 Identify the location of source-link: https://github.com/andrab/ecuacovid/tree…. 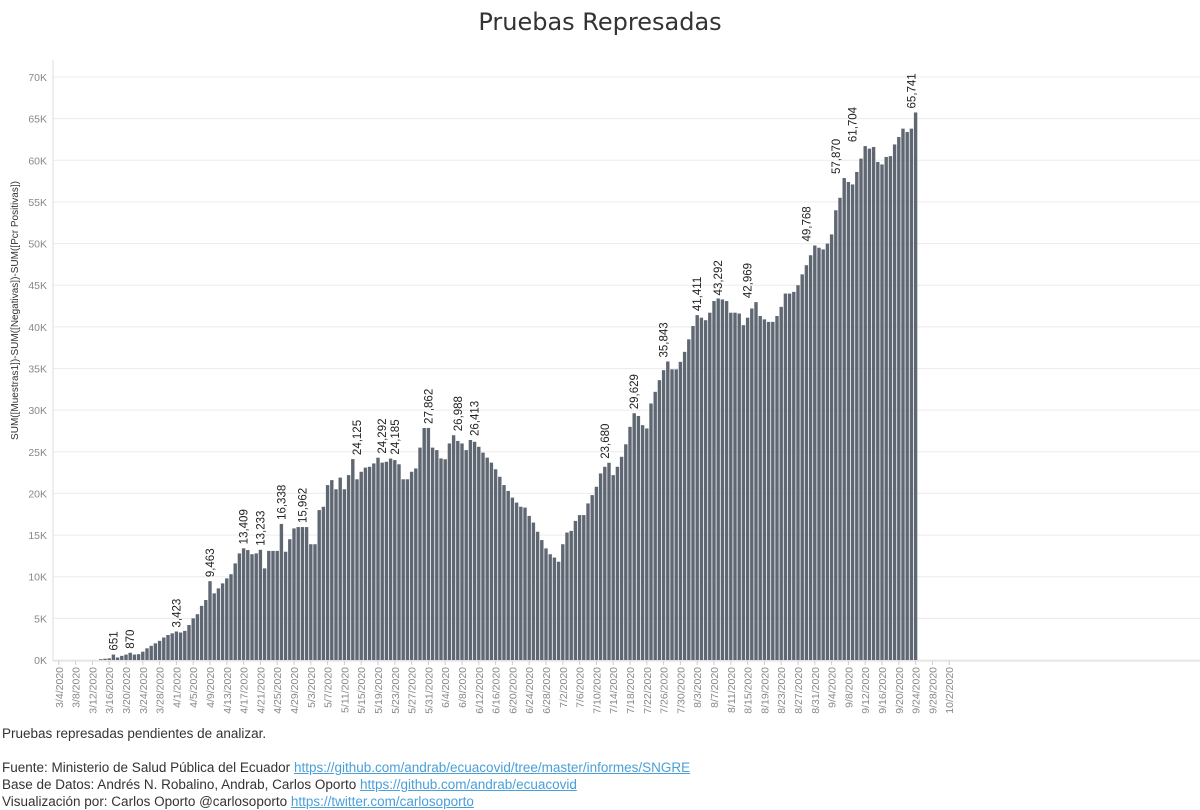
(492, 767).